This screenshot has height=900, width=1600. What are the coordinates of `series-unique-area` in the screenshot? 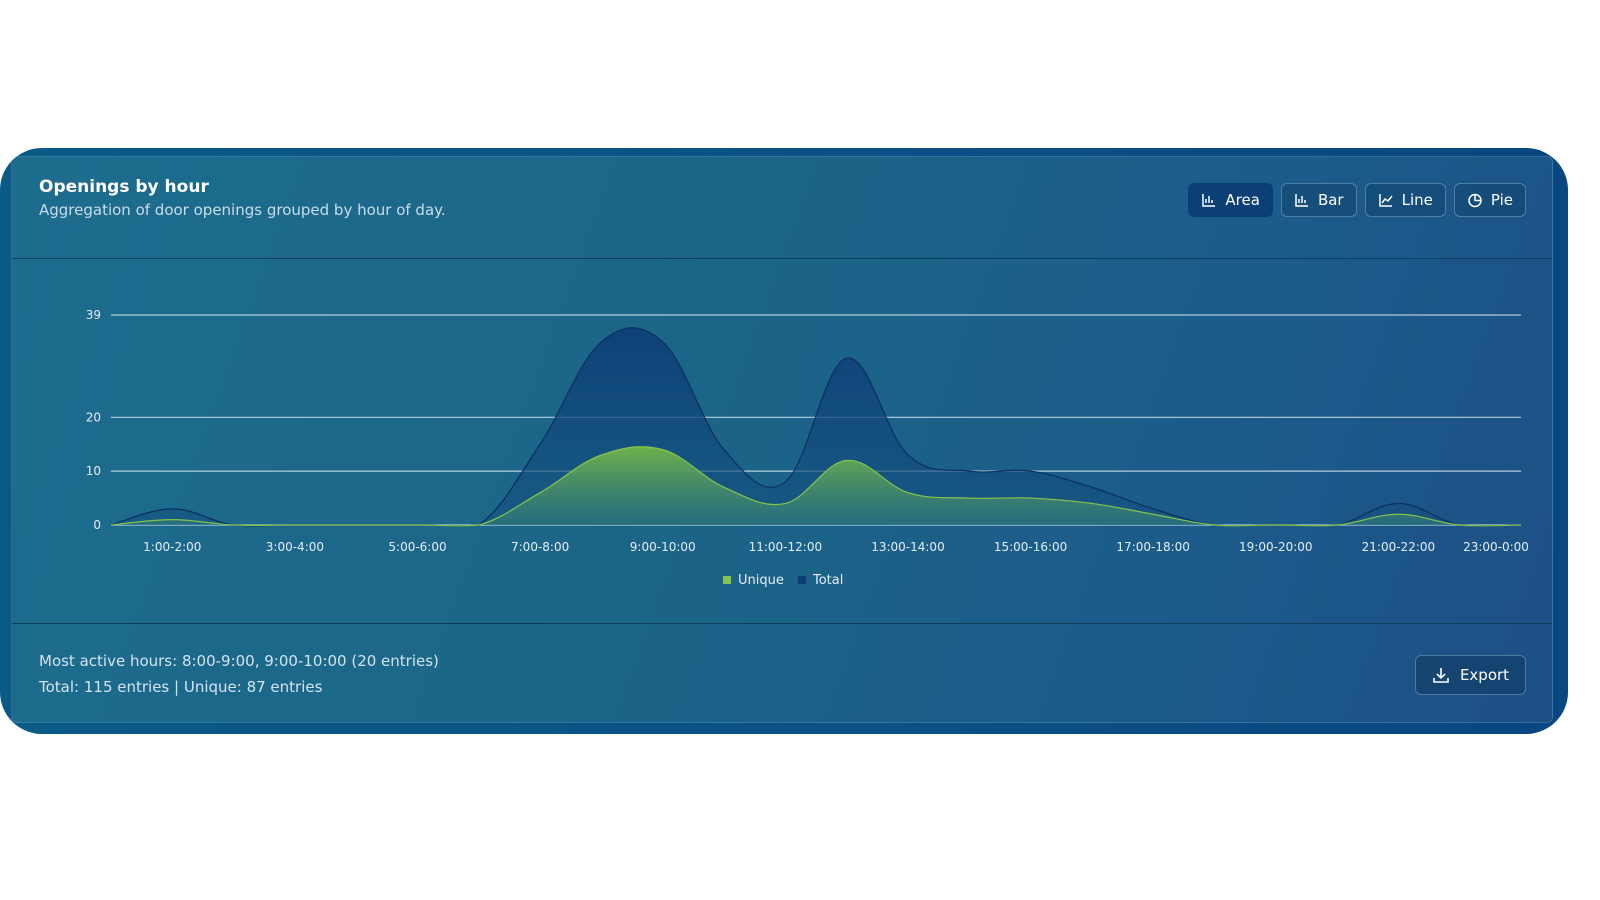 It's located at (816, 486).